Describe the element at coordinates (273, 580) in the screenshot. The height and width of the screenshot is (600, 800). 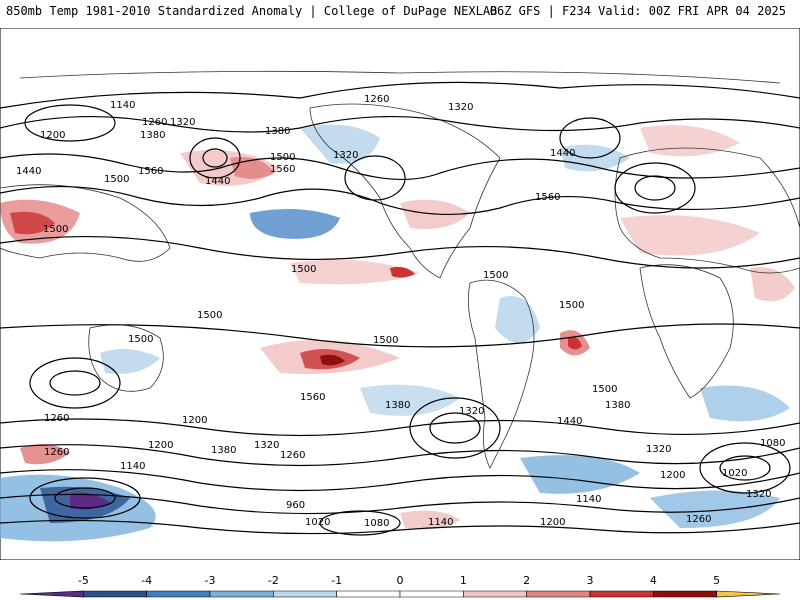
I see `colorbar-tick-label: -2` at that location.